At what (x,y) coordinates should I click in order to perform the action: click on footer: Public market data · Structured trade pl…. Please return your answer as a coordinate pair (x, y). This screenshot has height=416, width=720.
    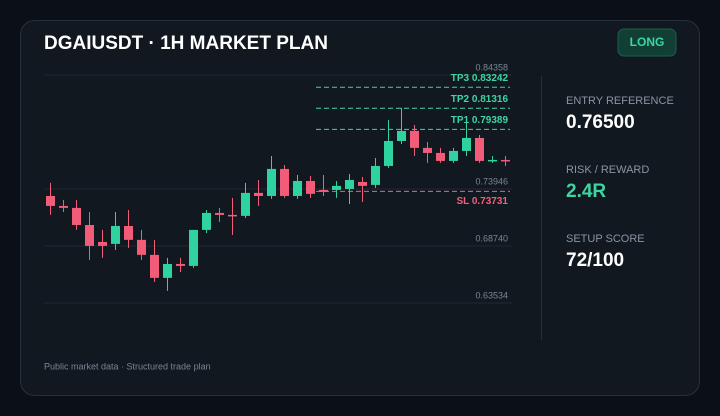
    Looking at the image, I should click on (127, 366).